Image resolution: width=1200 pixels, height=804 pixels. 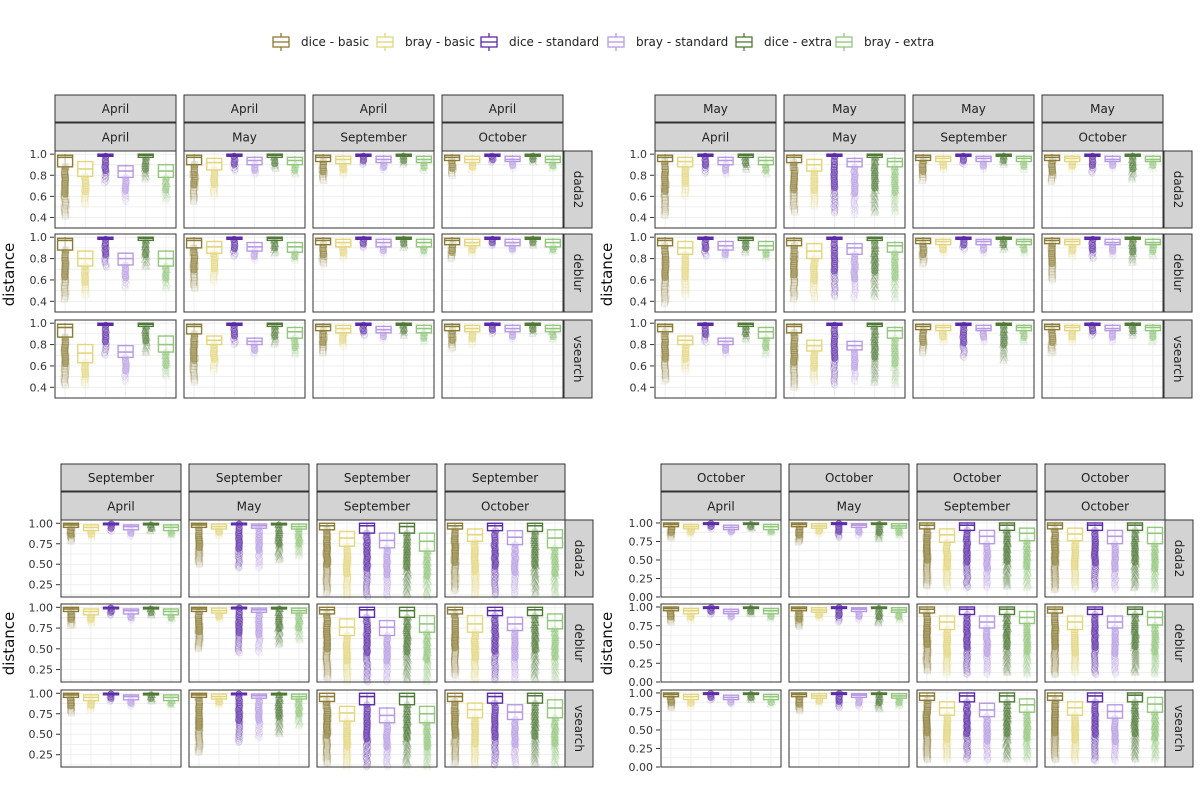 I want to click on legend-item: bray - extra, so click(x=885, y=42).